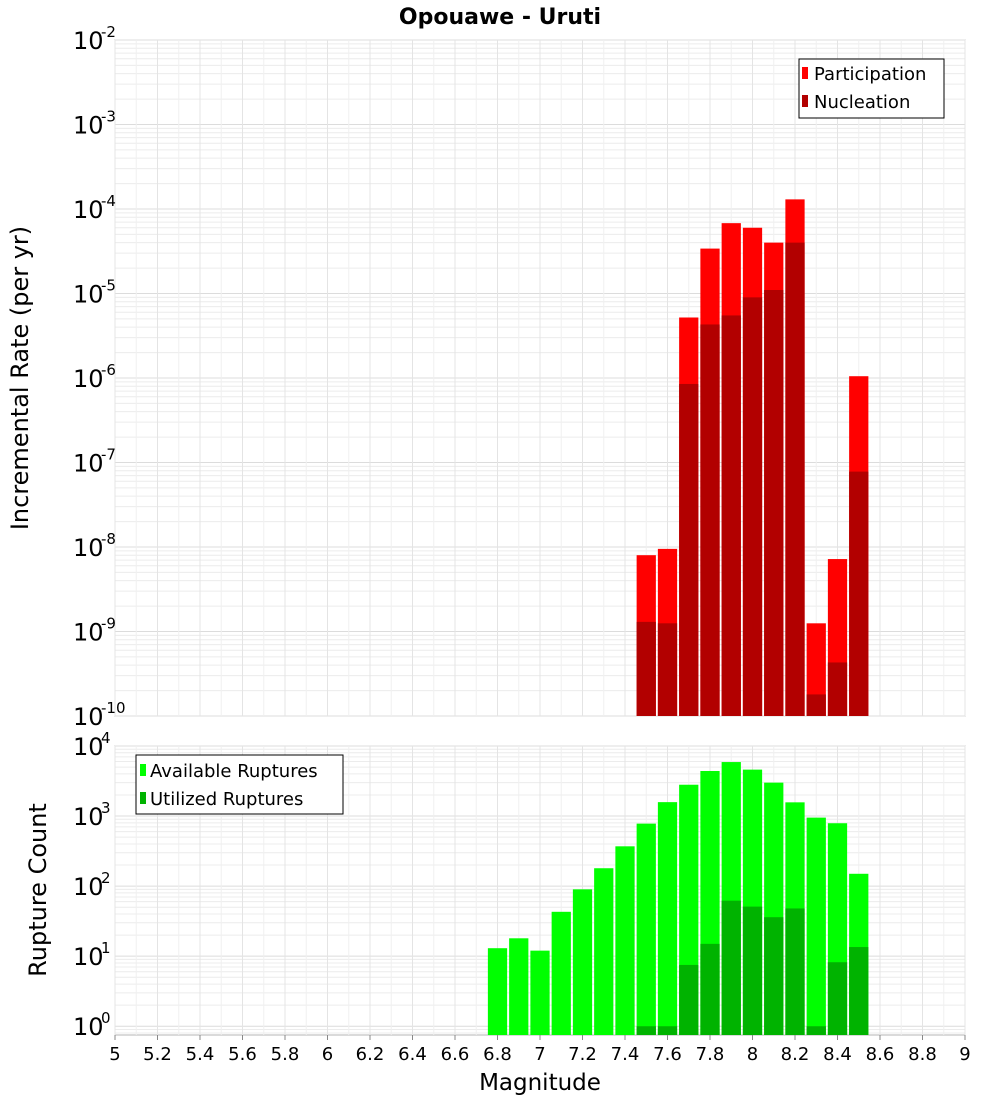  Describe the element at coordinates (108, 455) in the screenshot. I see `y-tick-exponent: -7` at that location.